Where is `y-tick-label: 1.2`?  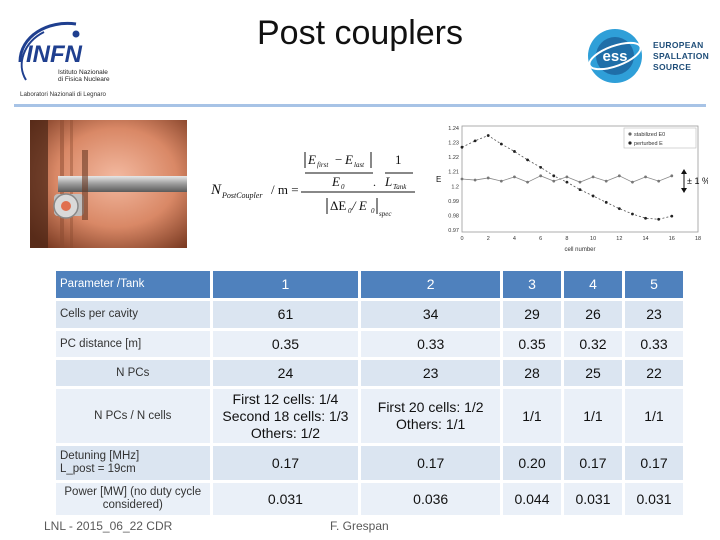
y-tick-label: 1.2 is located at coordinates (455, 187).